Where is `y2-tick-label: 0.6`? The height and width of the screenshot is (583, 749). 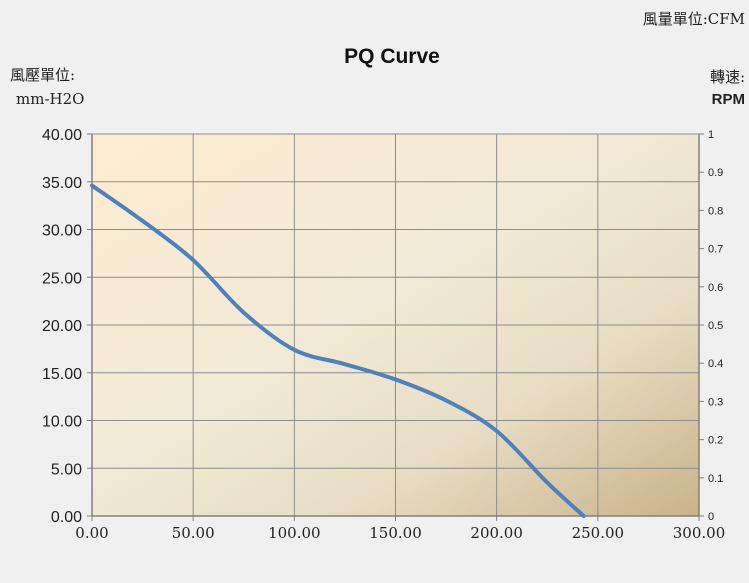 y2-tick-label: 0.6 is located at coordinates (715, 288).